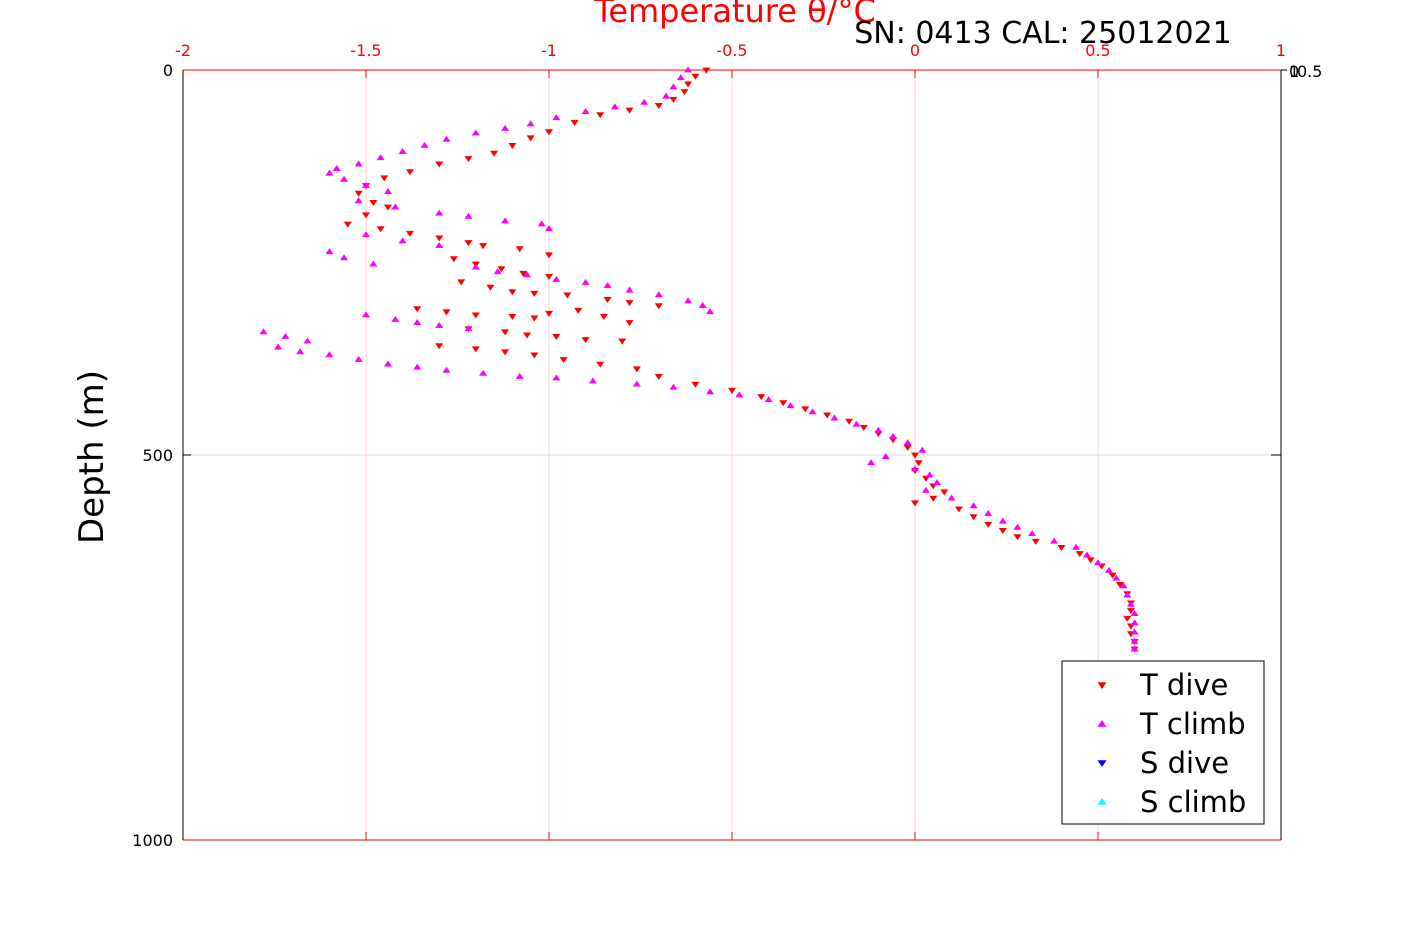  What do you see at coordinates (1184, 763) in the screenshot?
I see `legend-label: S dive` at bounding box center [1184, 763].